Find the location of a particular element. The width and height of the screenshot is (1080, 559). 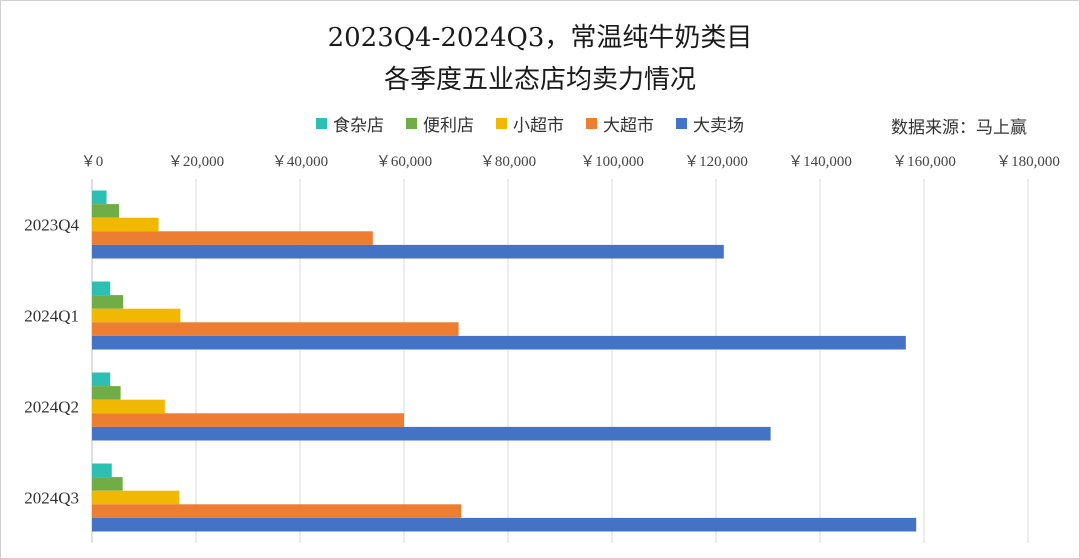

x-tick-label-6: ￥120,000 is located at coordinates (716, 162).